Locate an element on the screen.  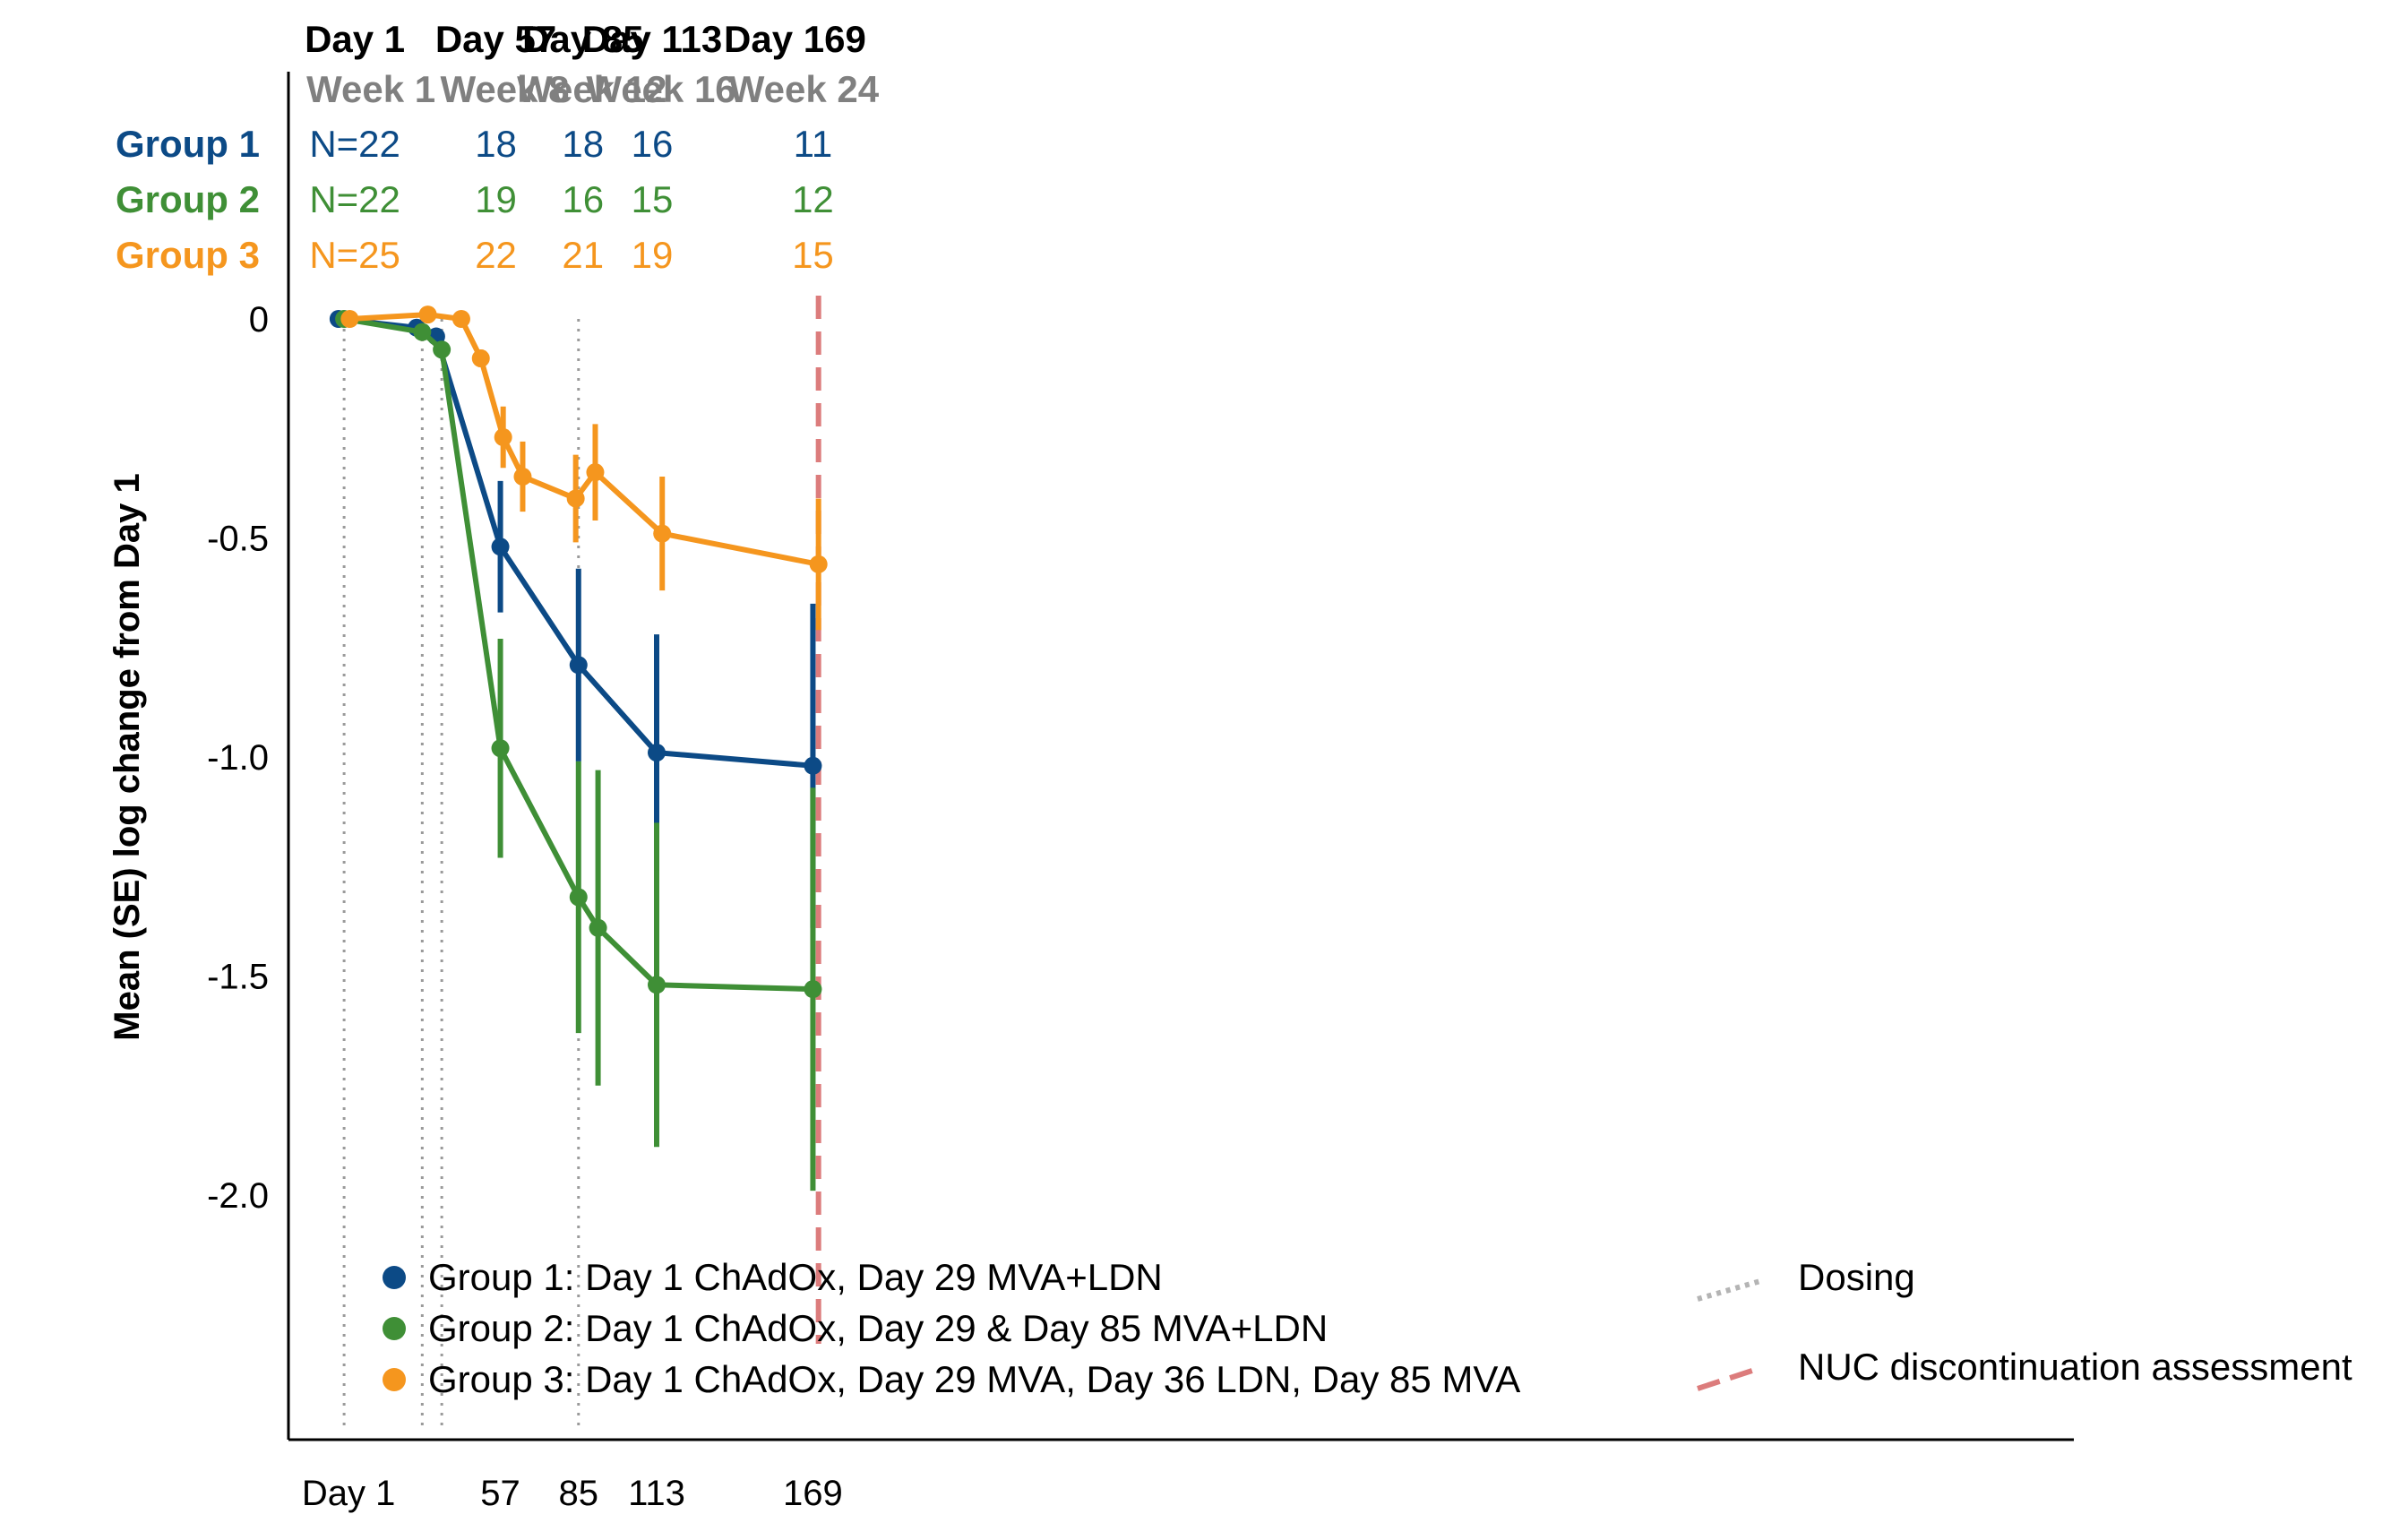
legend-dosing-swatch is located at coordinates (1729, 1290).